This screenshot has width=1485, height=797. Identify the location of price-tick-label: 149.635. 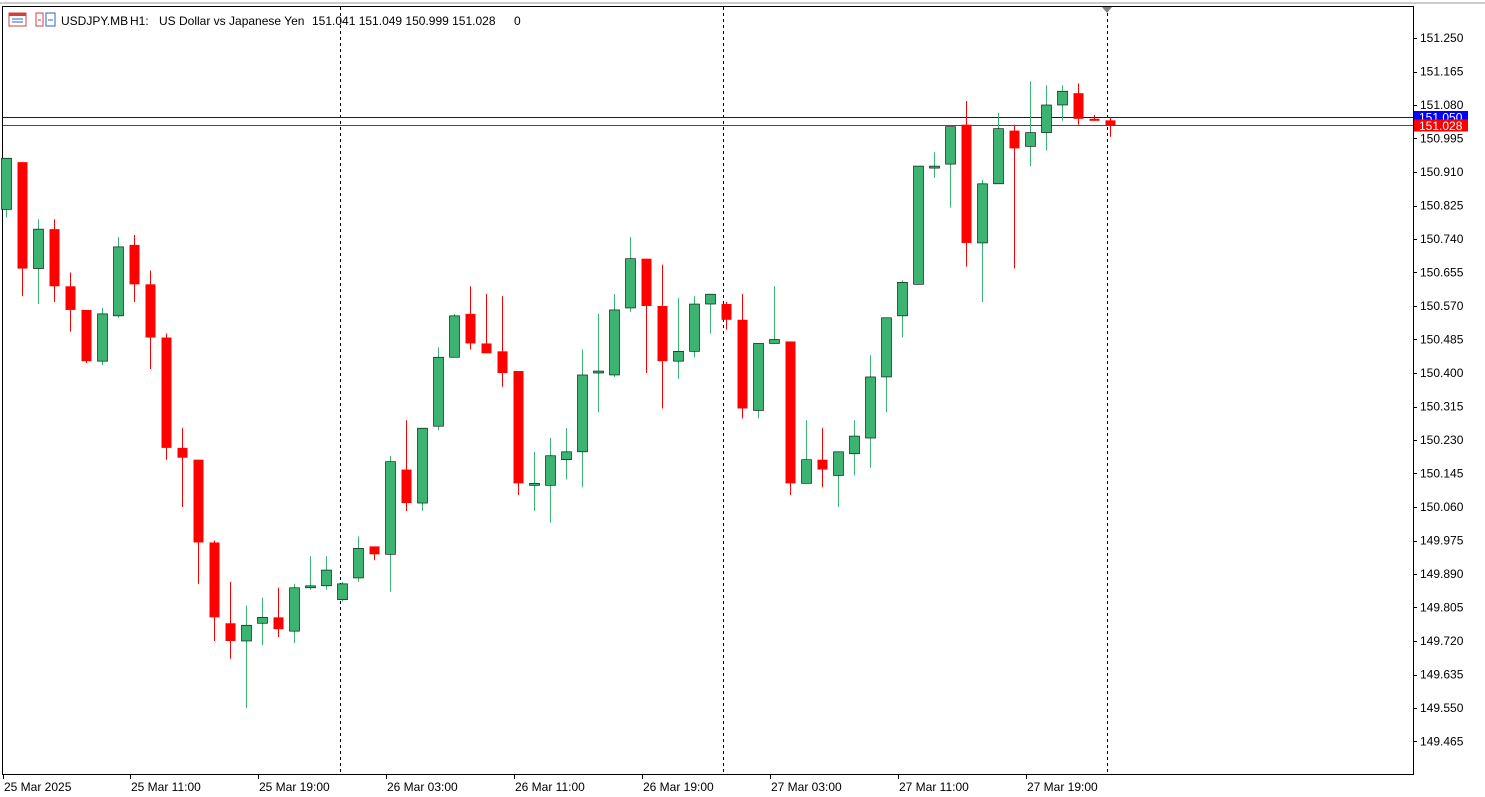
(1442, 675).